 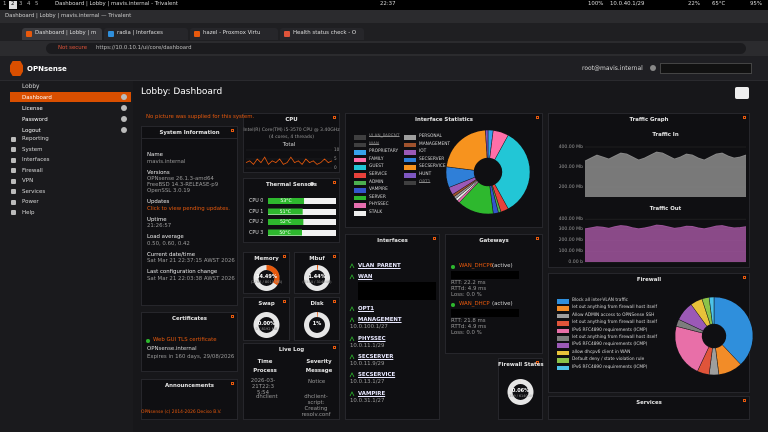 What do you see at coordinates (425, 174) in the screenshot?
I see `legend-label: HUNT` at bounding box center [425, 174].